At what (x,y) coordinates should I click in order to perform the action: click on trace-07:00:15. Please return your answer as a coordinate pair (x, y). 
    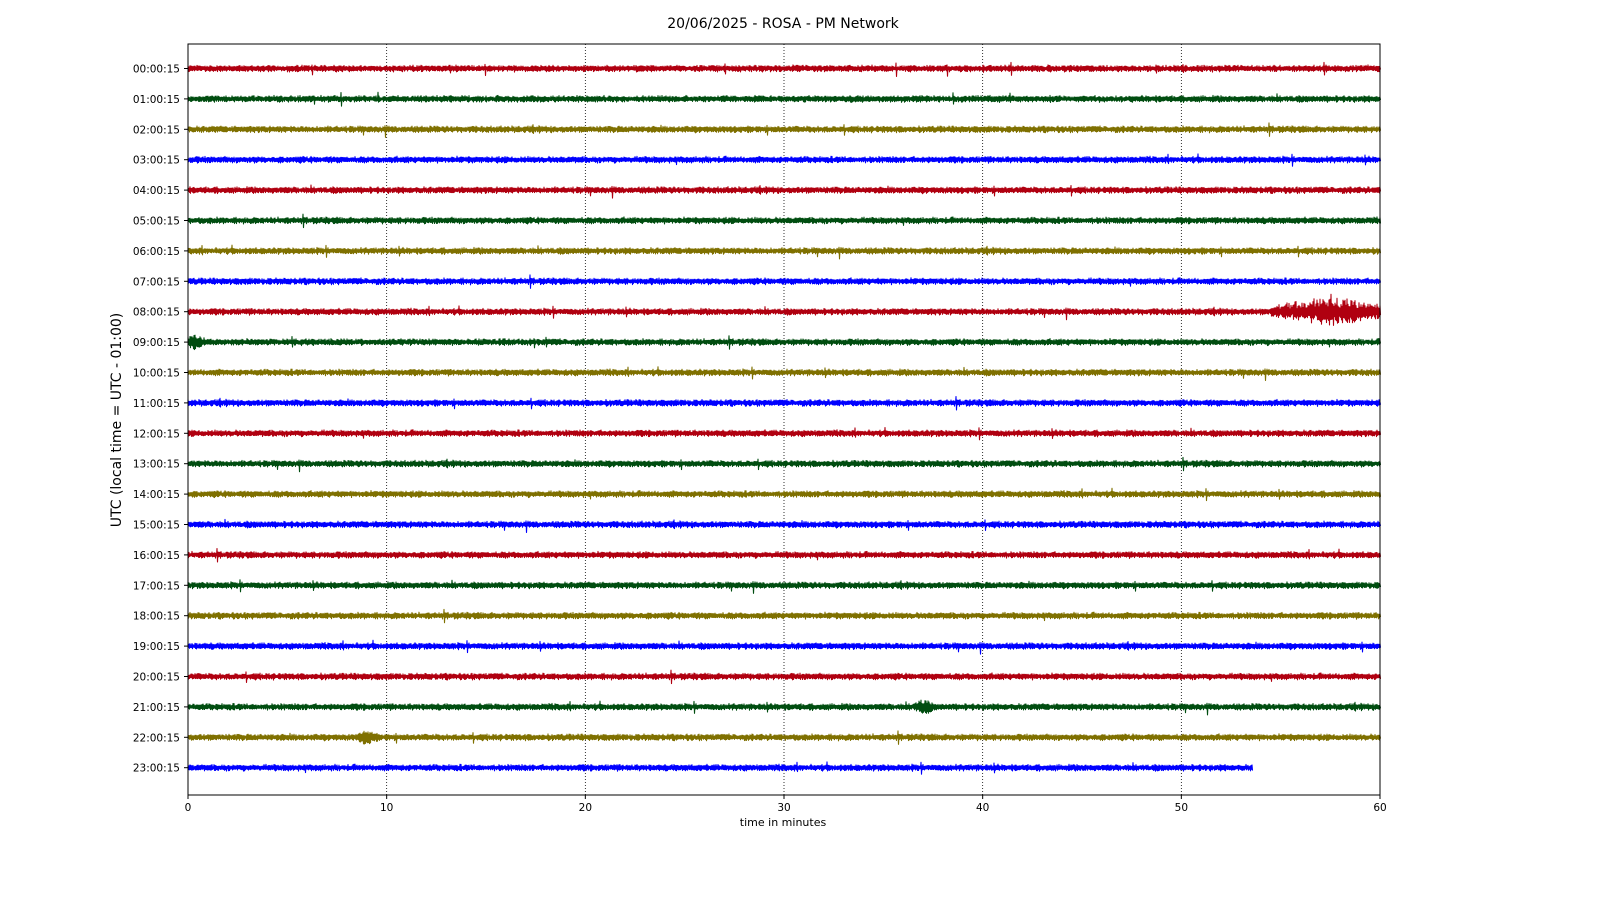
    Looking at the image, I should click on (784, 281).